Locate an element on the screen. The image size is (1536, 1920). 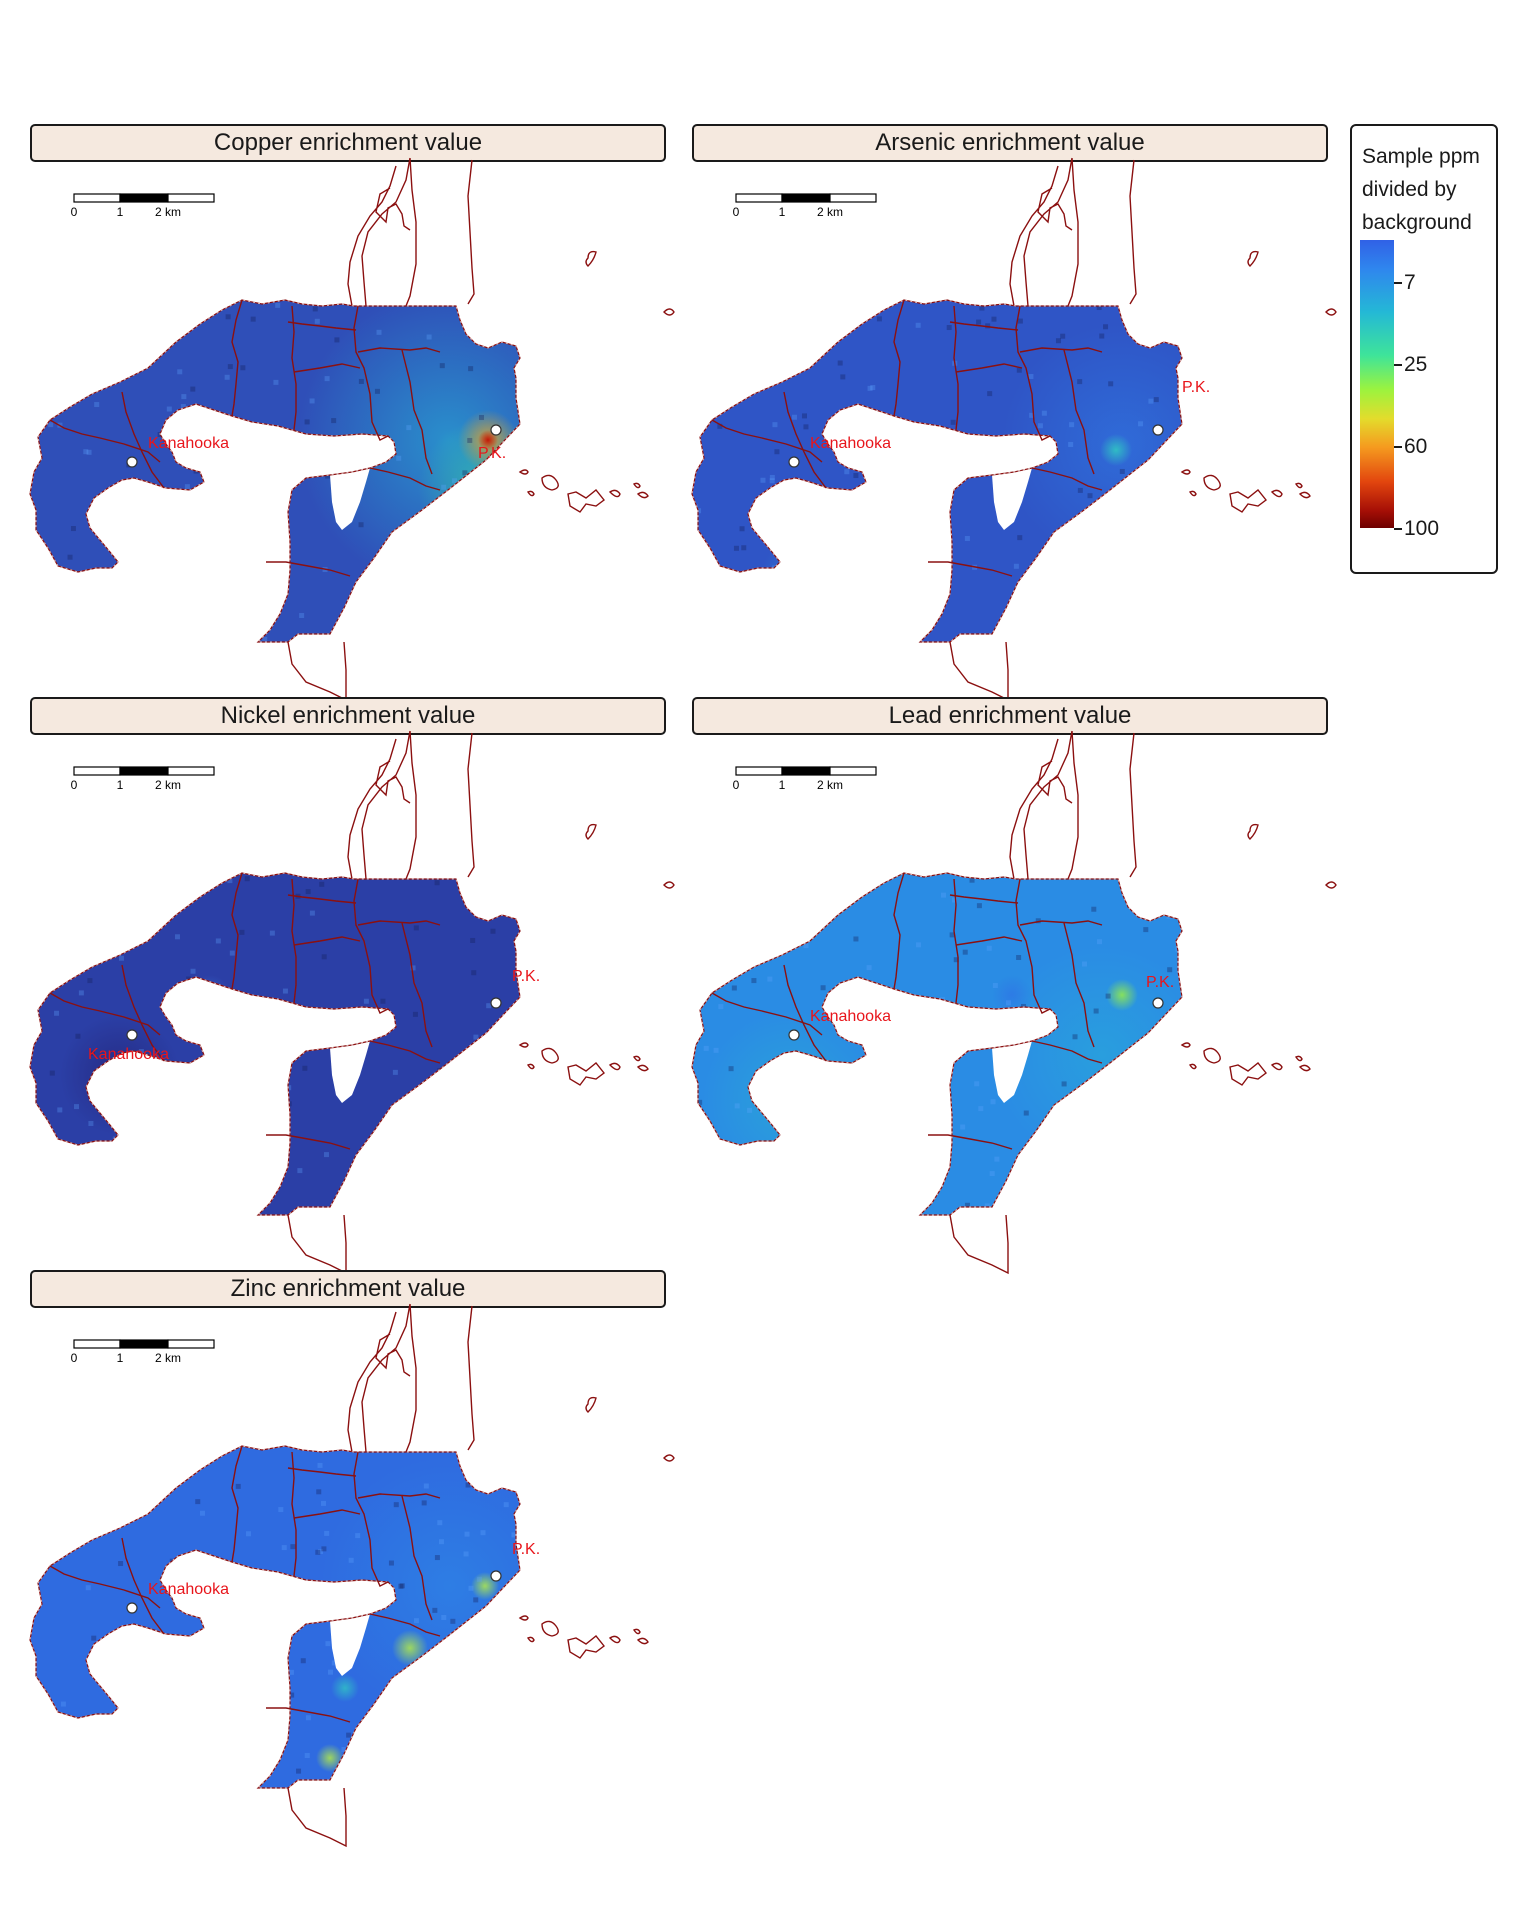
legend-title-line-3: background is located at coordinates (1417, 222).